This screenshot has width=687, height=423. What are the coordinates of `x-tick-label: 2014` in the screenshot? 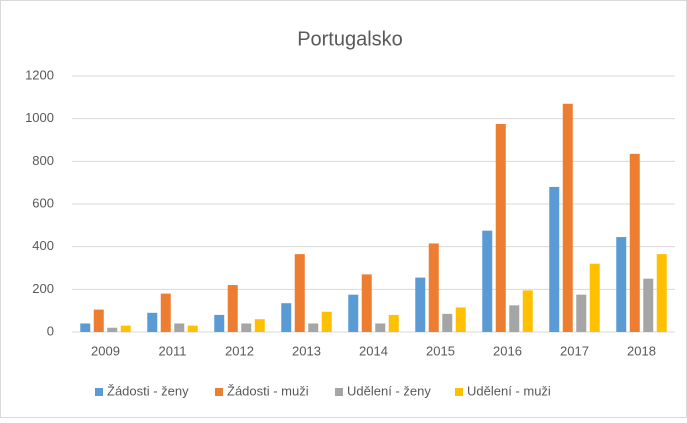 It's located at (373, 350).